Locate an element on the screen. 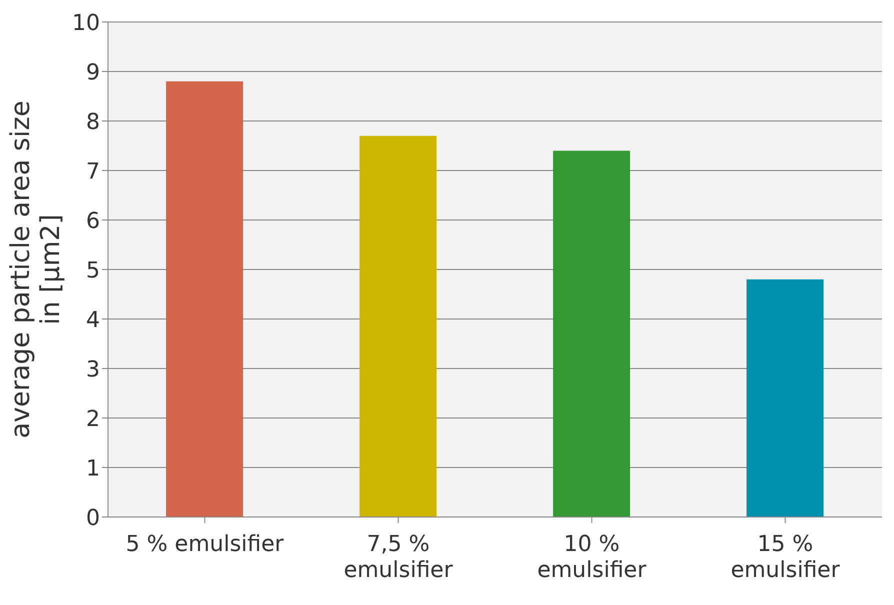 The image size is (894, 605). y-tick-label: 9 is located at coordinates (93, 73).